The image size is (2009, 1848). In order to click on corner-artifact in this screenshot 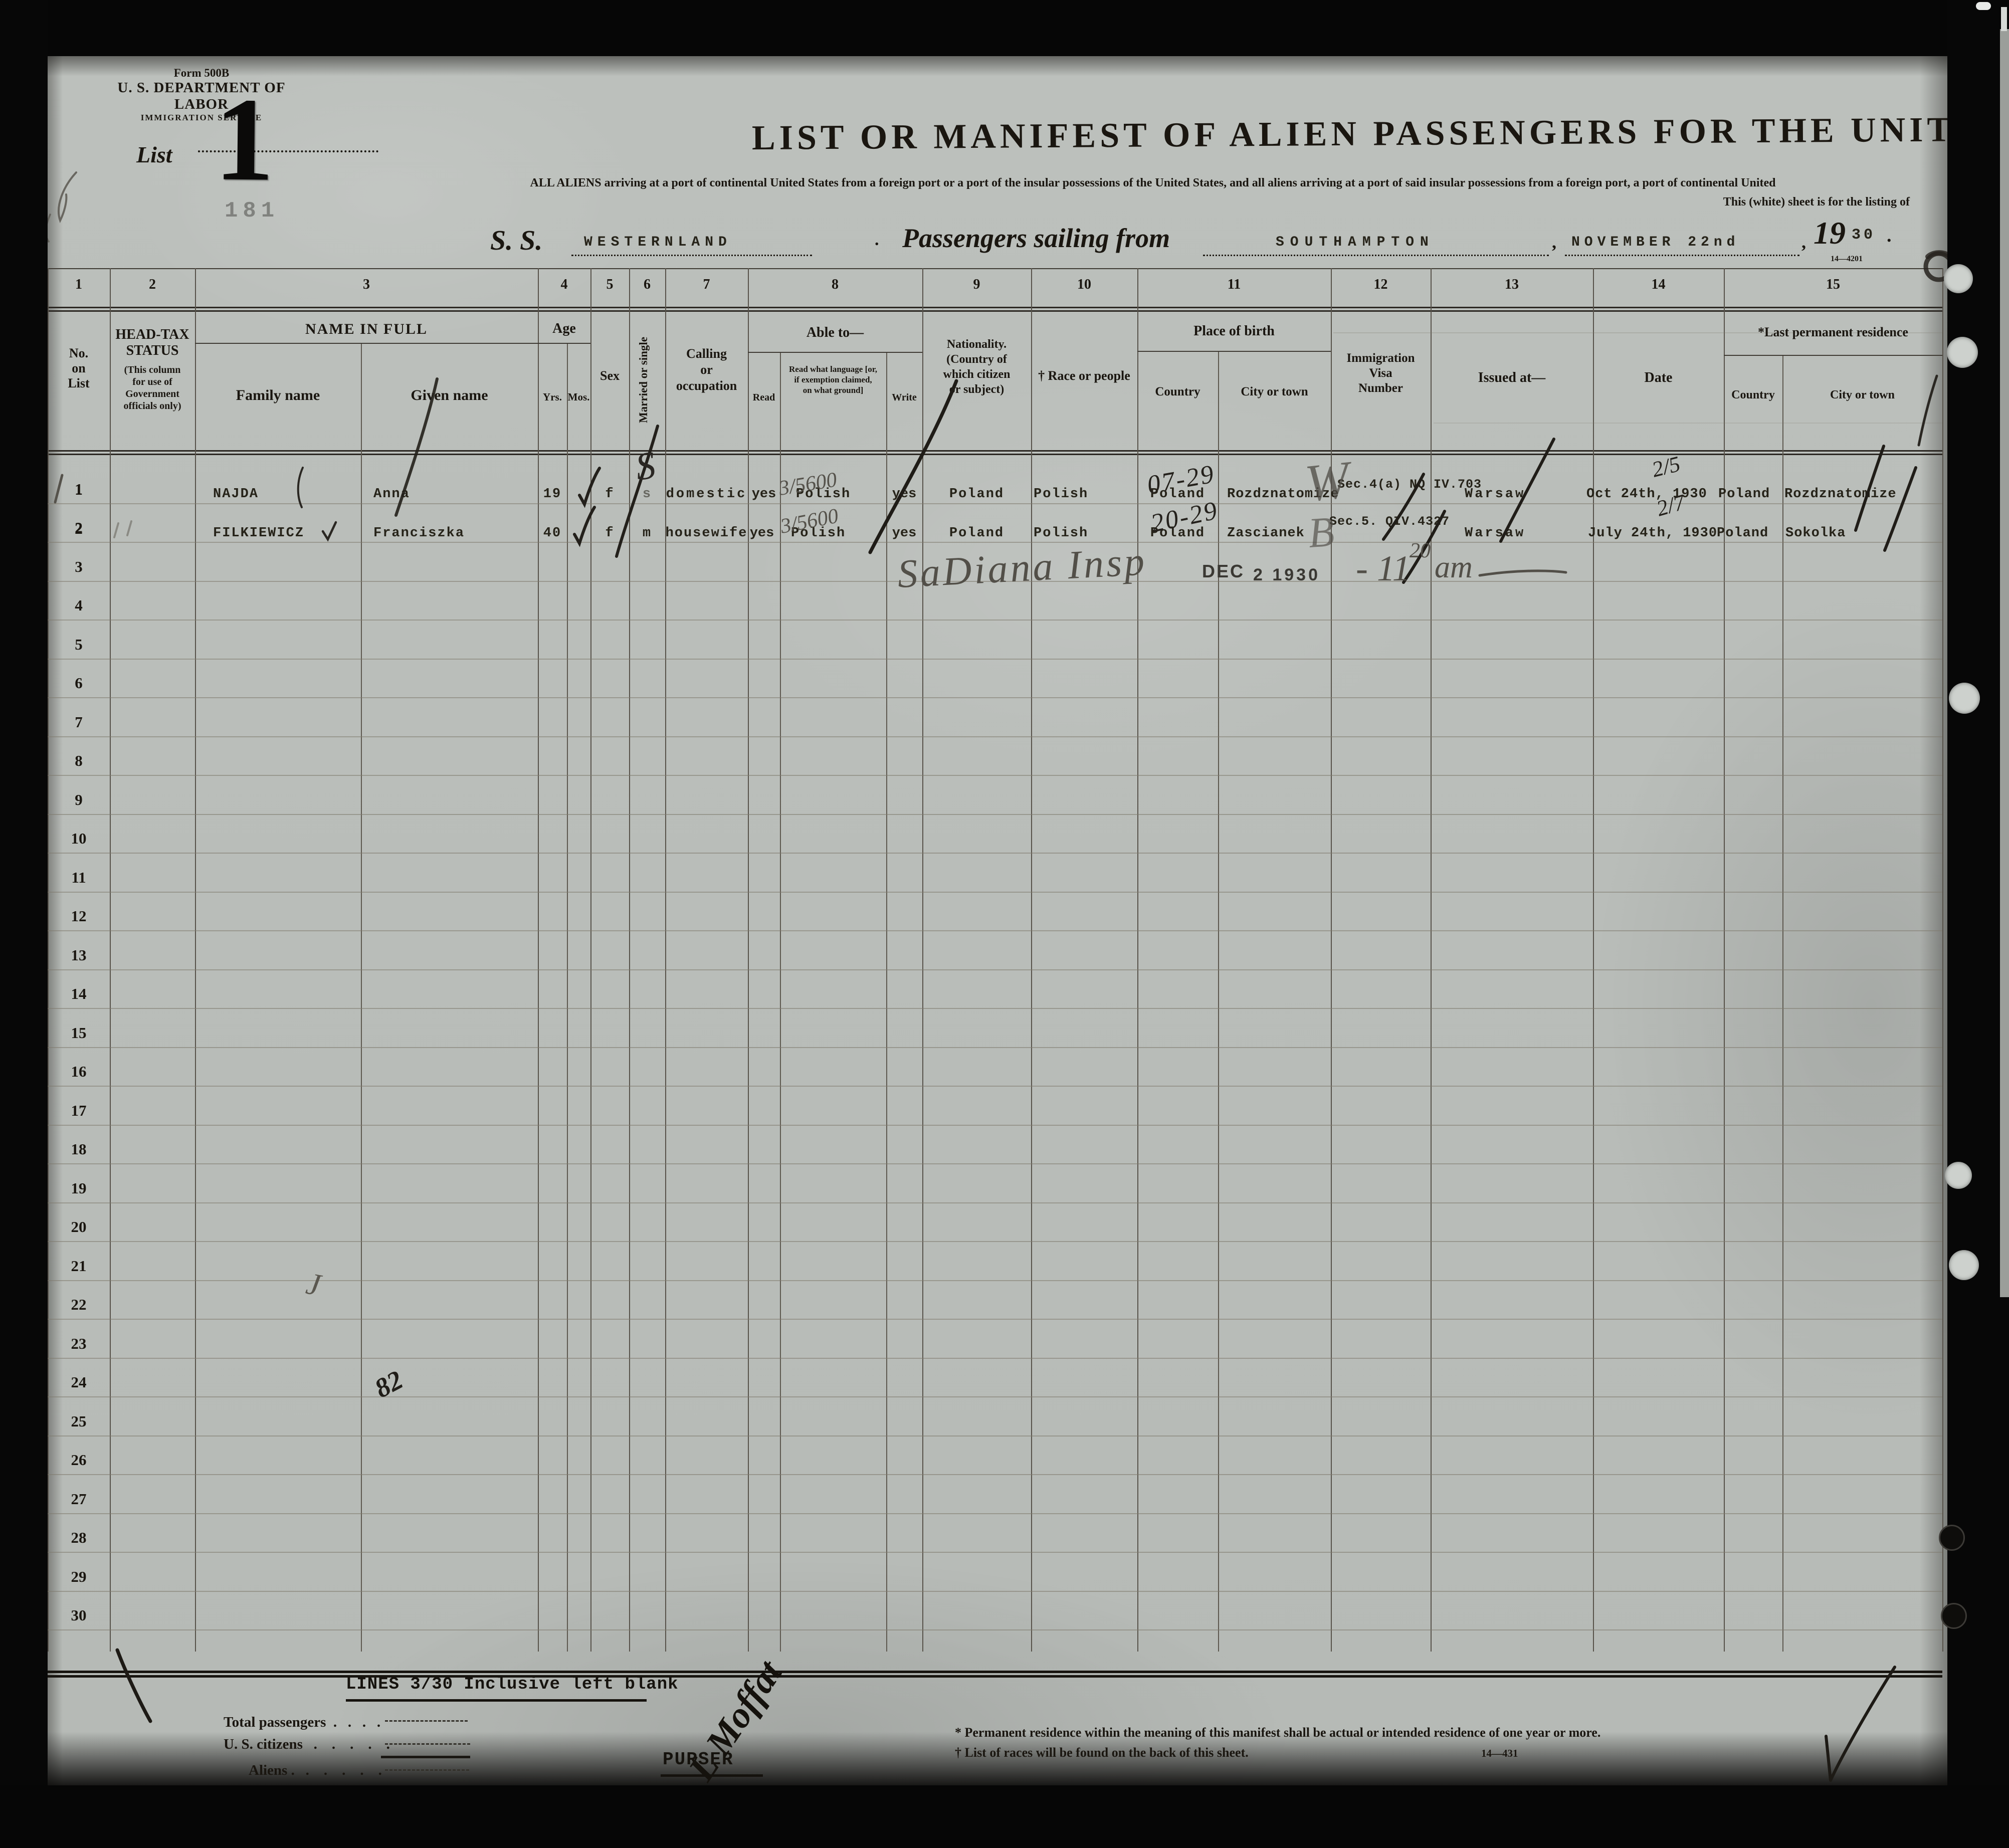, I will do `click(1983, 6)`.